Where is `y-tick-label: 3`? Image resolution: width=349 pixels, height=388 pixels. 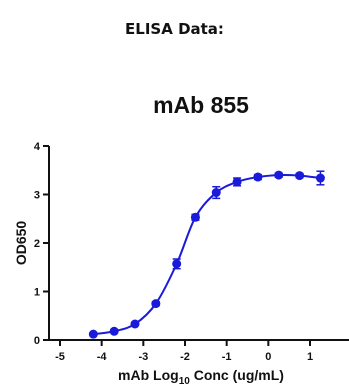
y-tick-label: 3 is located at coordinates (37, 196).